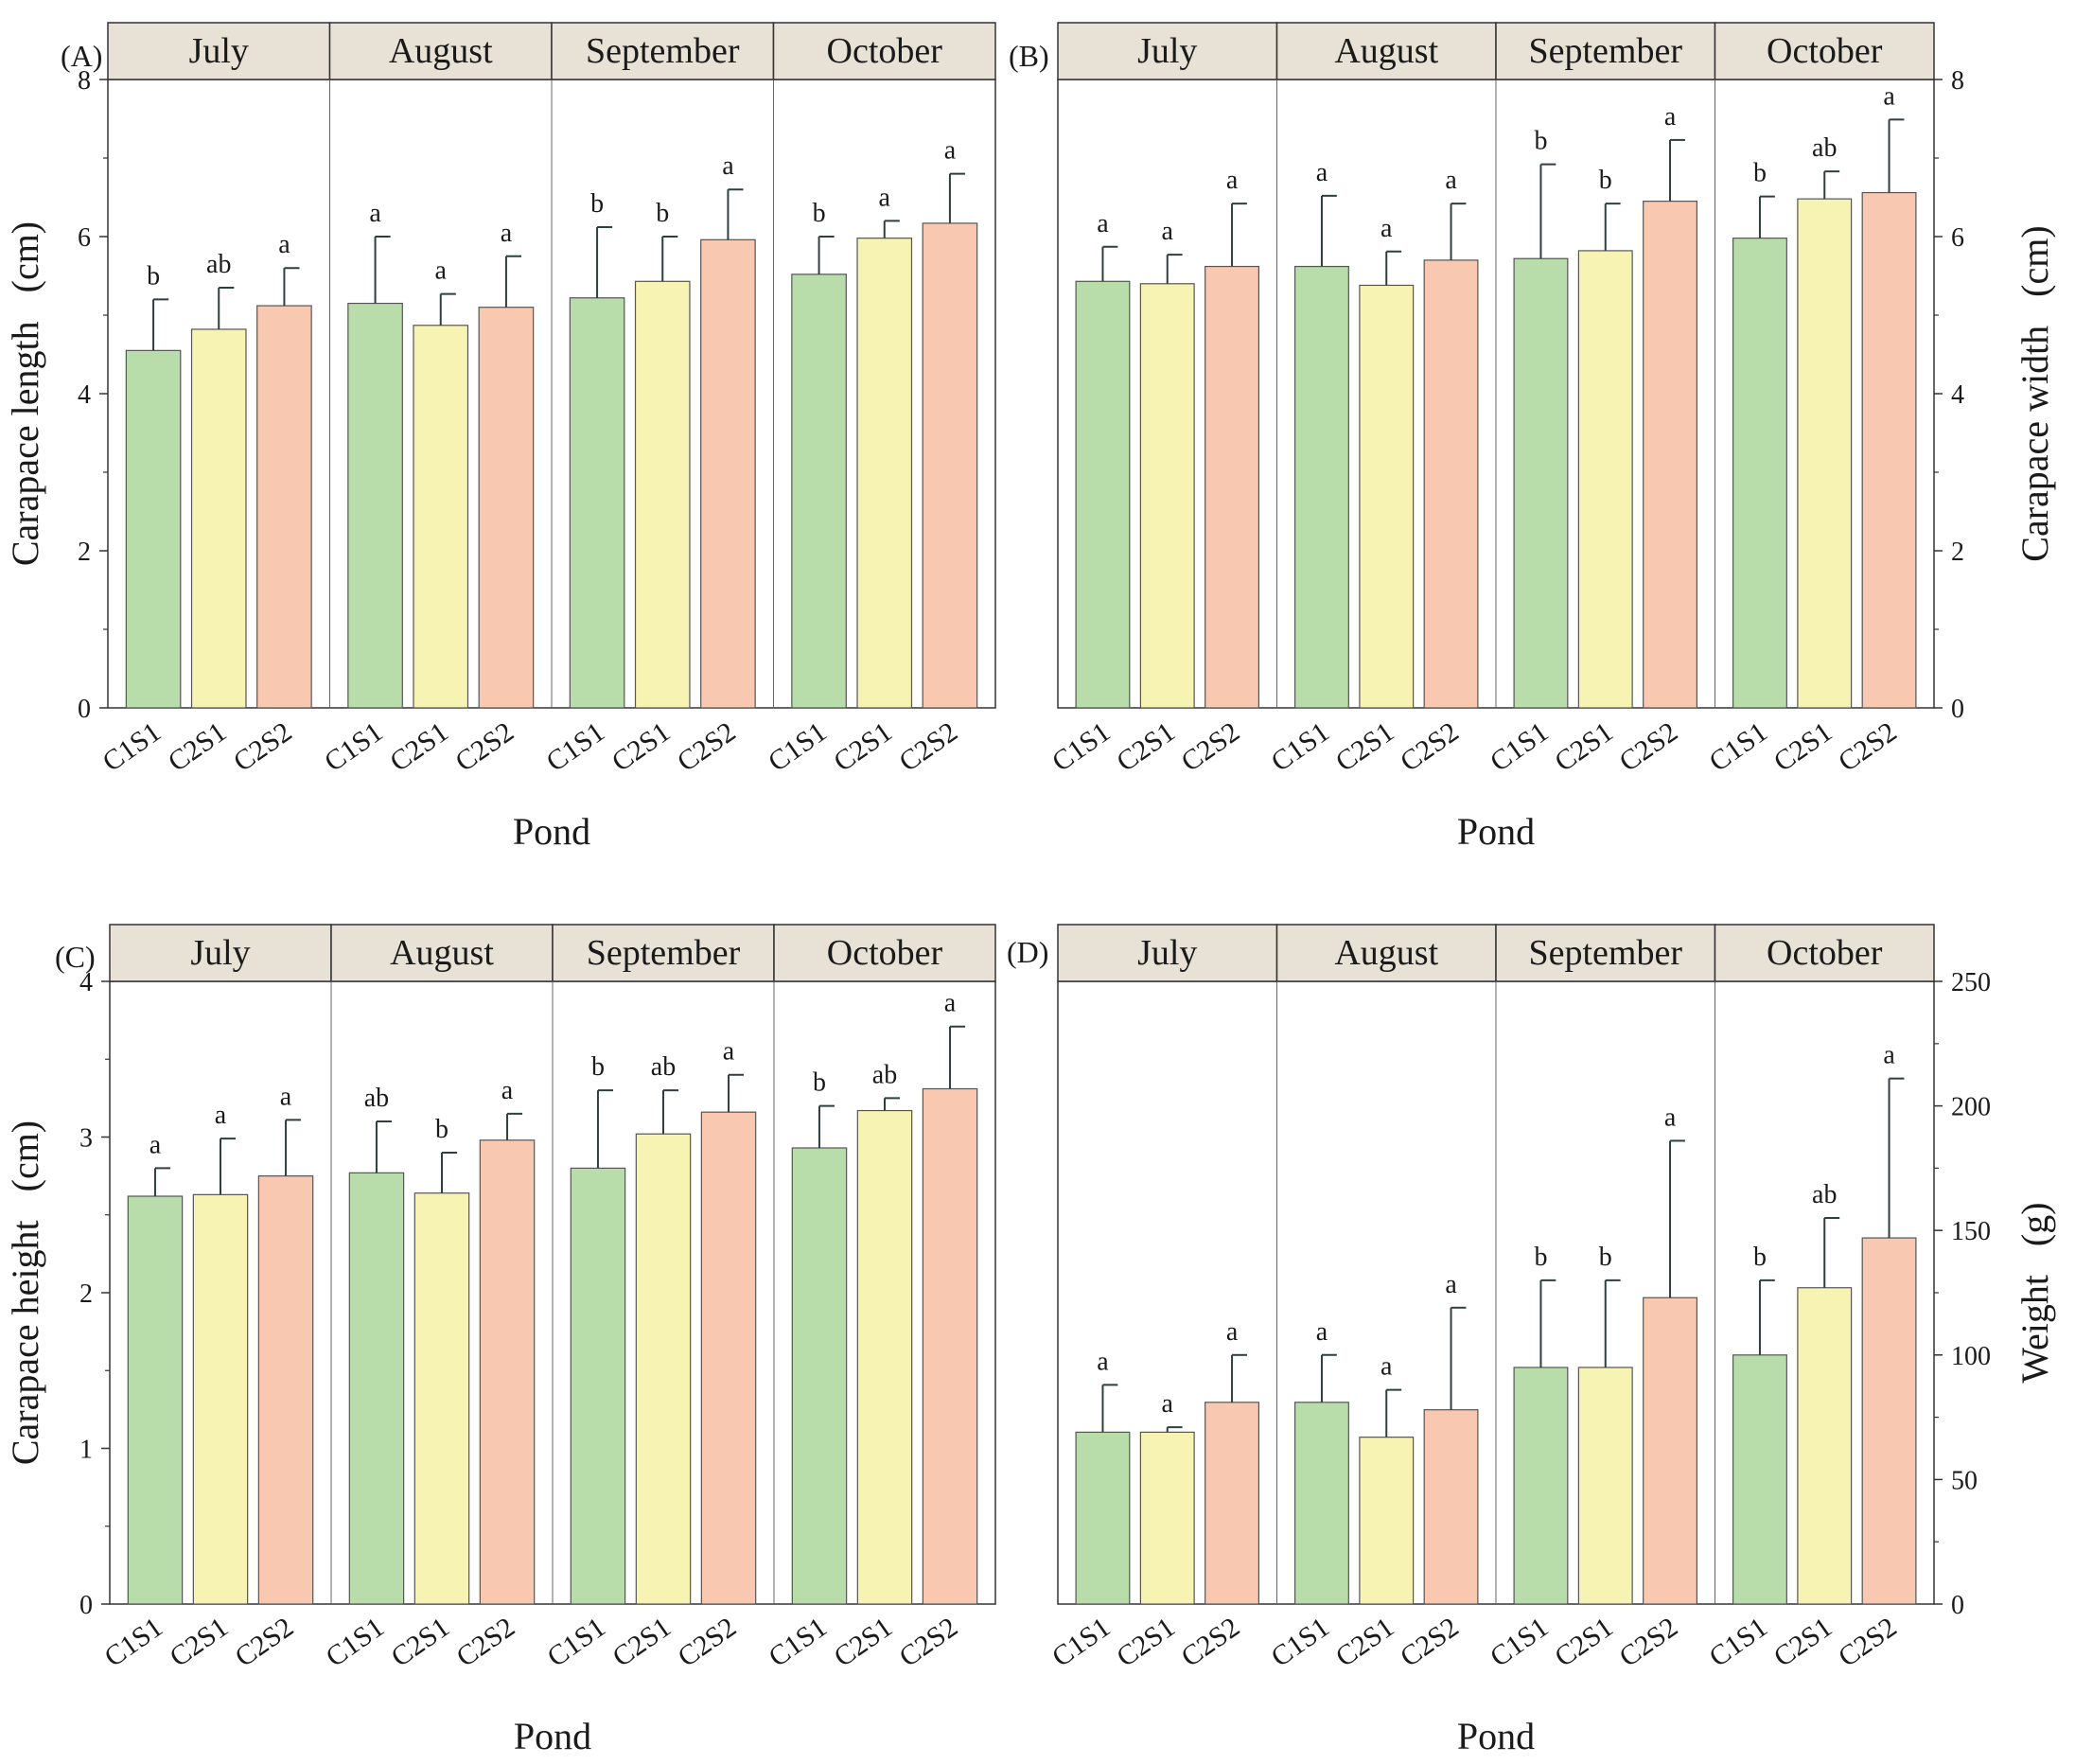  I want to click on y-tick-label: 4, so click(86, 982).